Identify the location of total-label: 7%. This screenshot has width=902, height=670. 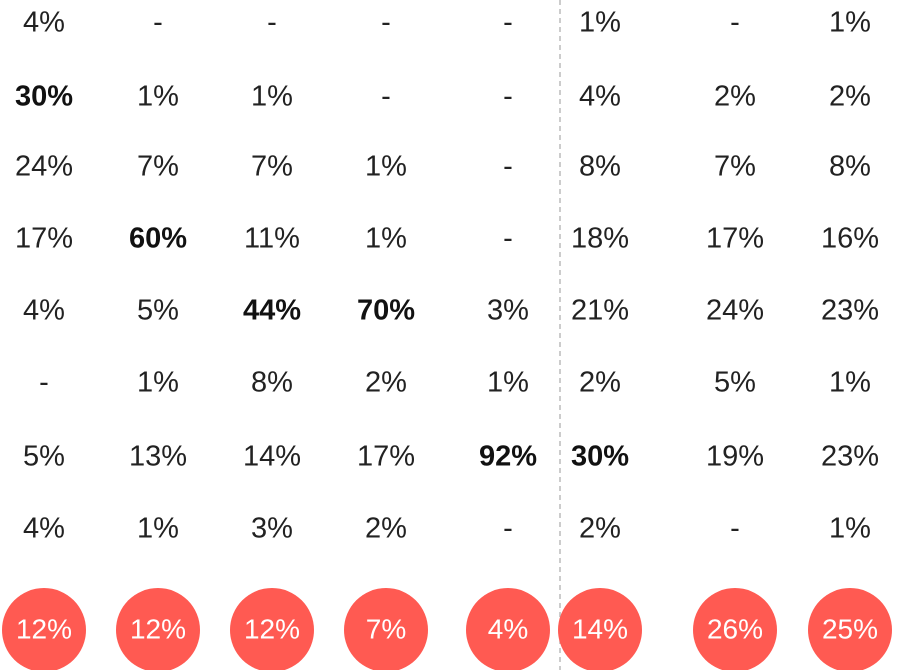
(386, 628).